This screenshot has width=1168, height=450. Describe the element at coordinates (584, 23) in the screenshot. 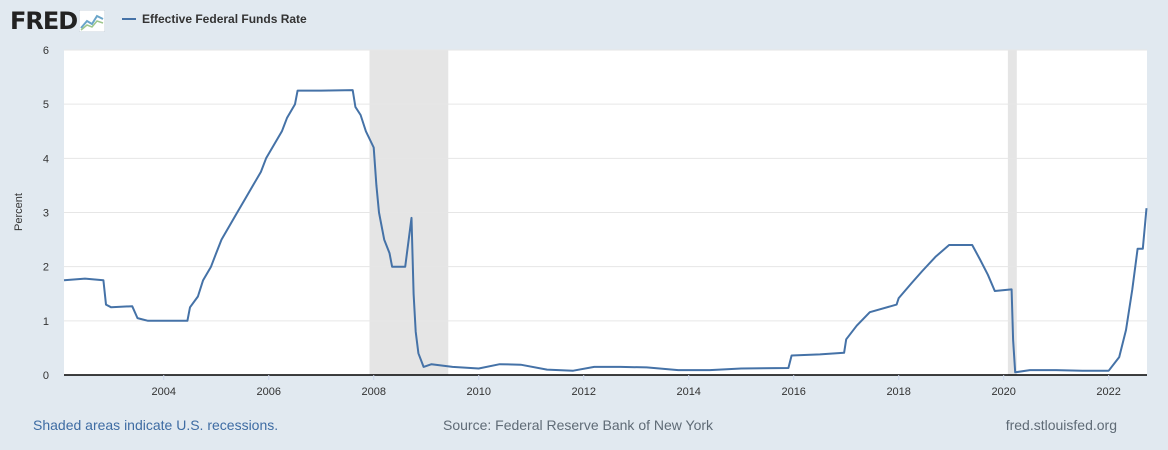

I see `chart-header: FRED Effective Federal Funds Rate` at that location.